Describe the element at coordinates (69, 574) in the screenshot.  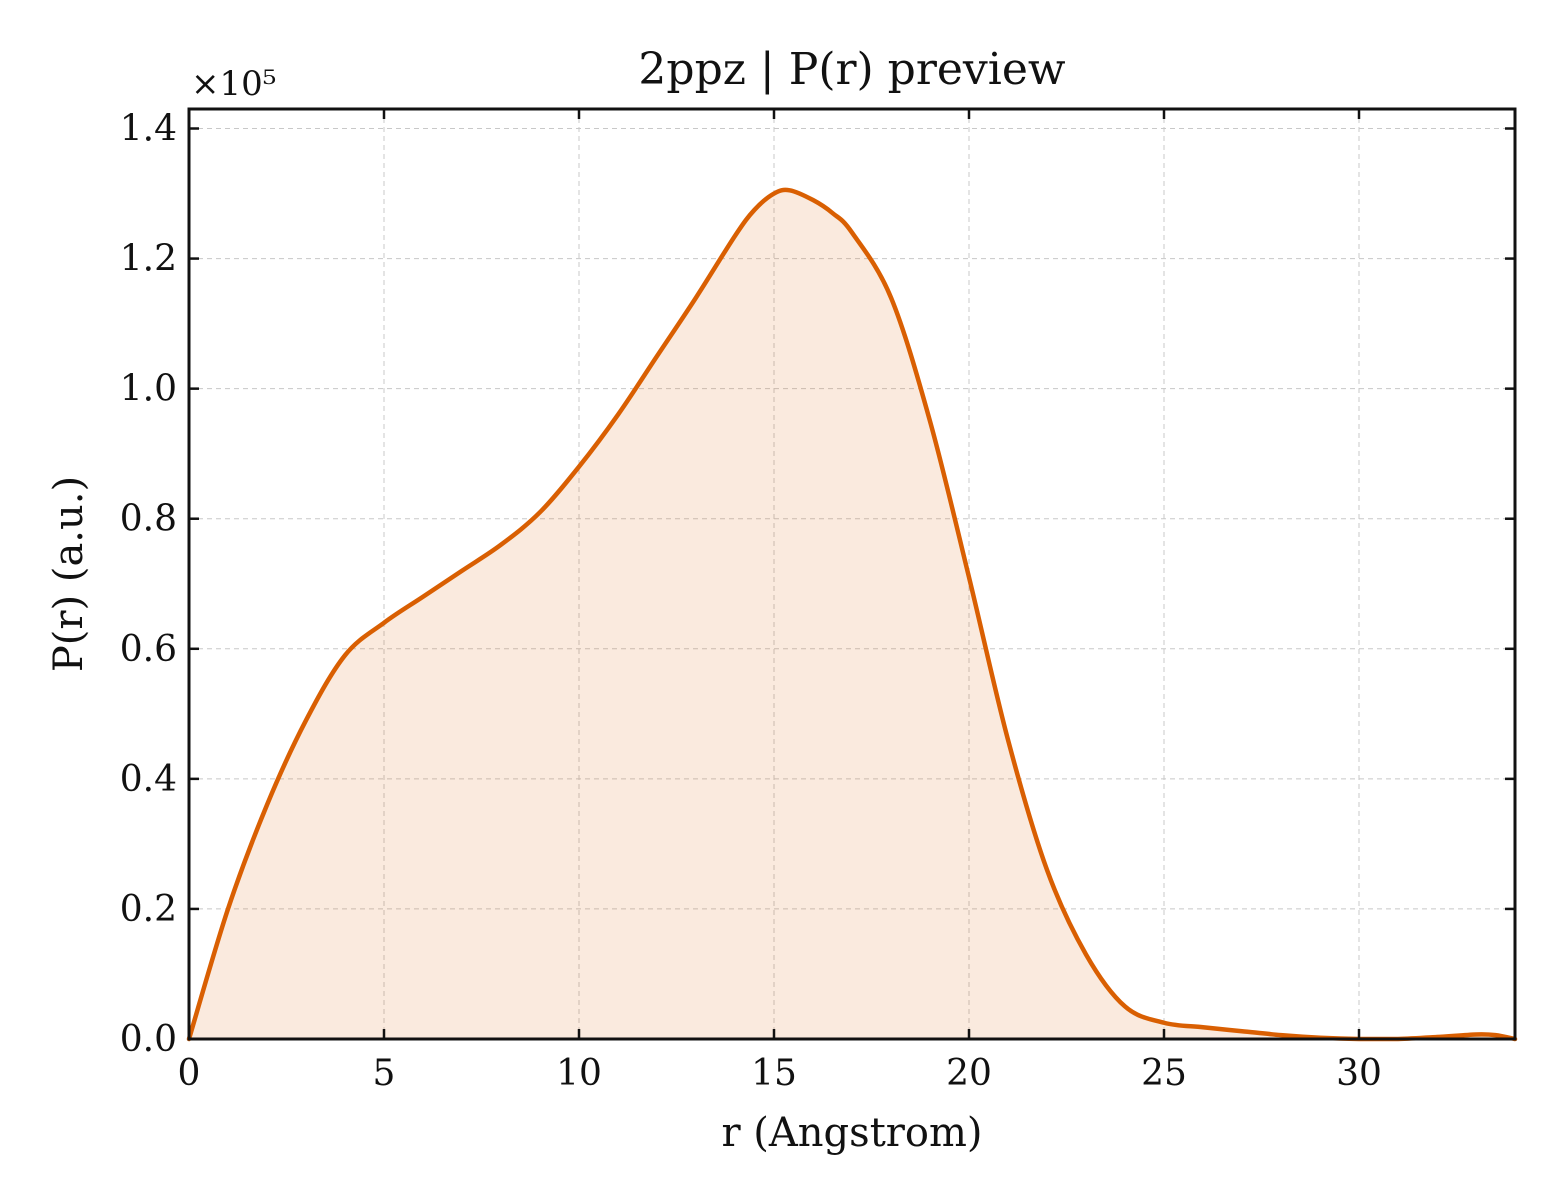
I see `y-axis-label: P(r) (a.u.)` at that location.